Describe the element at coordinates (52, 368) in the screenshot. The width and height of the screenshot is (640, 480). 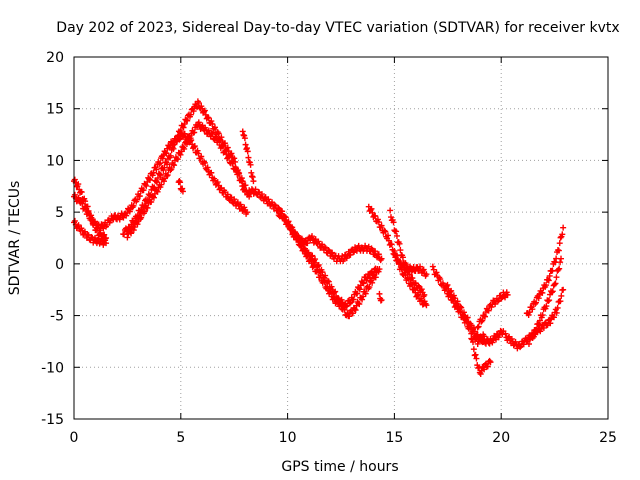
I see `y-tick-label: -10` at that location.